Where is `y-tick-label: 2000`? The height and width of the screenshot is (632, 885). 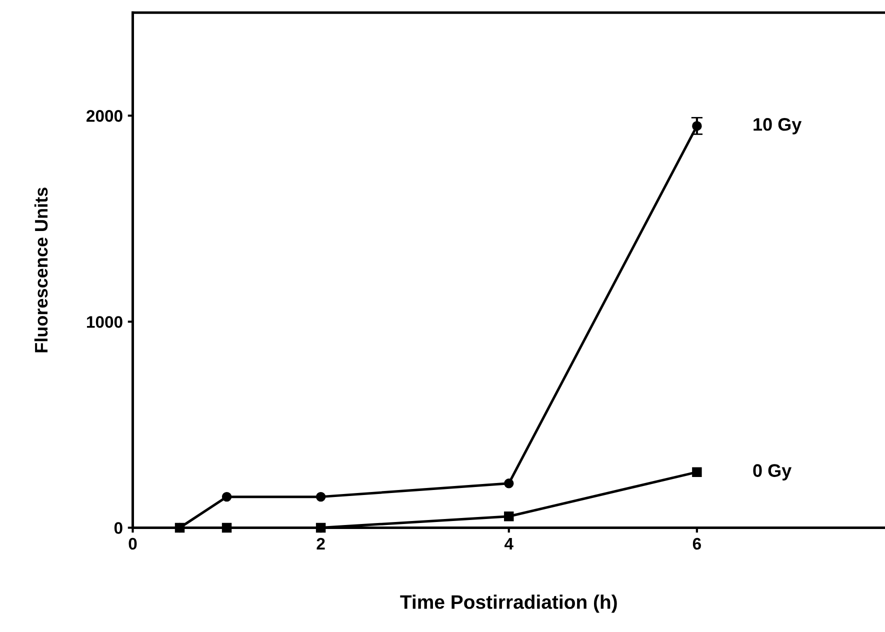
y-tick-label: 2000 is located at coordinates (104, 116).